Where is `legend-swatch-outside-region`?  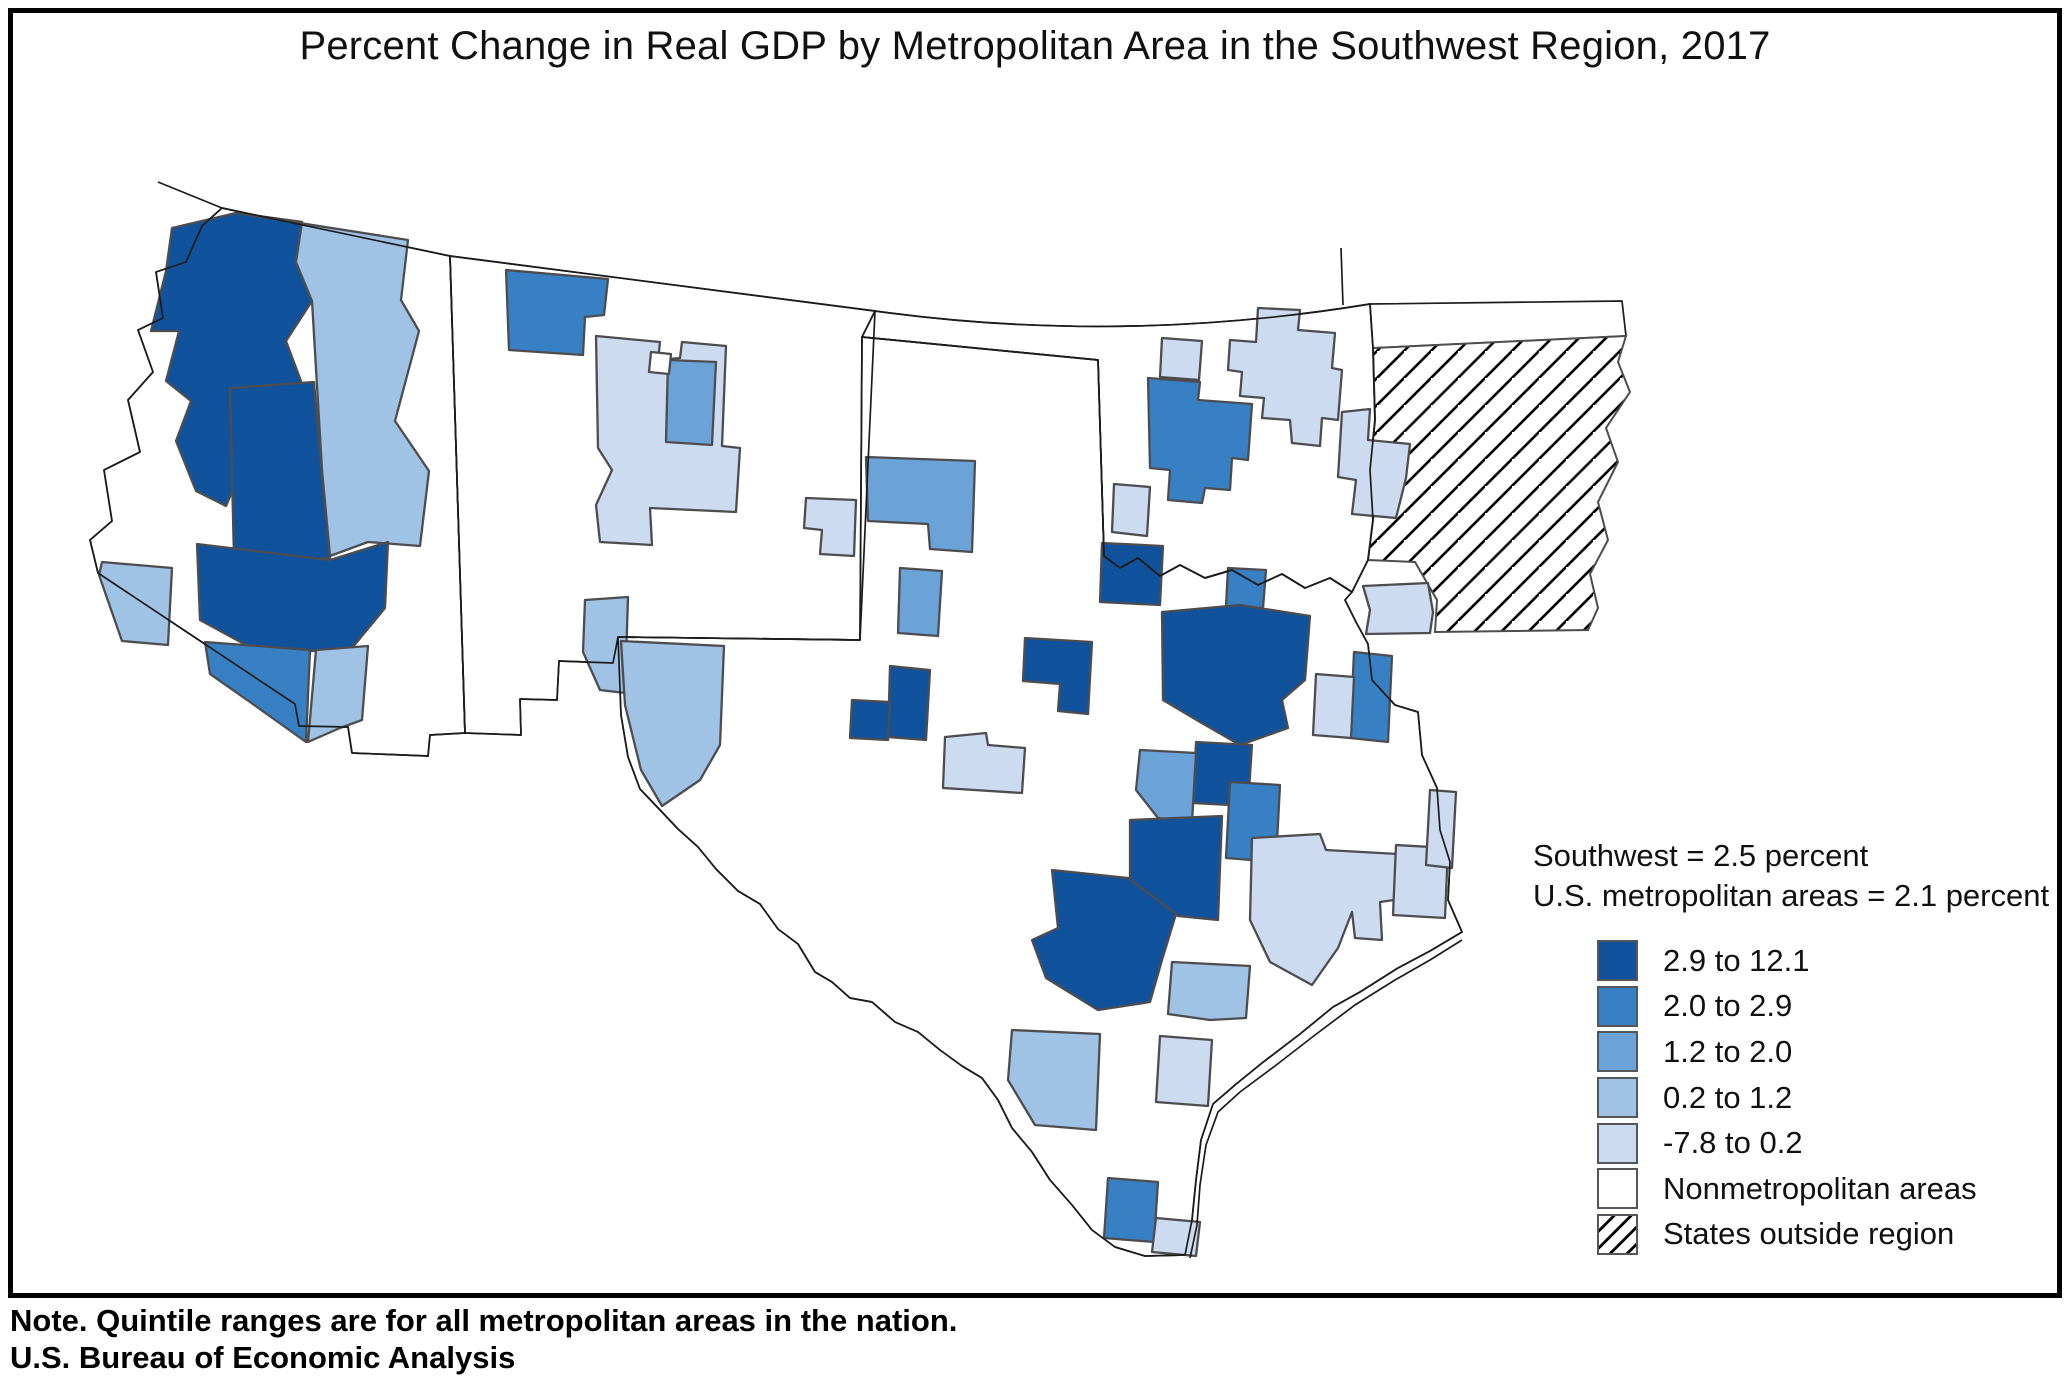 legend-swatch-outside-region is located at coordinates (1617, 1234).